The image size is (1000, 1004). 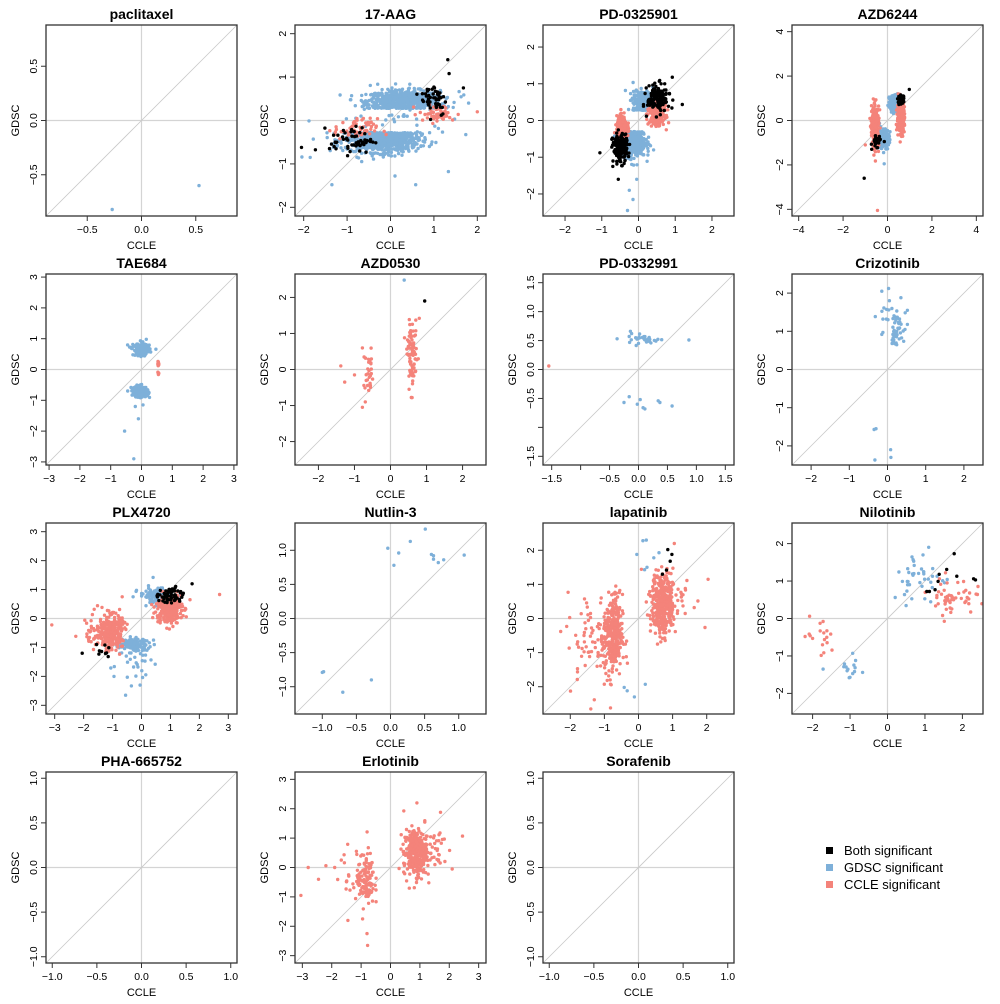 What do you see at coordinates (843, 230) in the screenshot?
I see `x-tick-label: −2` at bounding box center [843, 230].